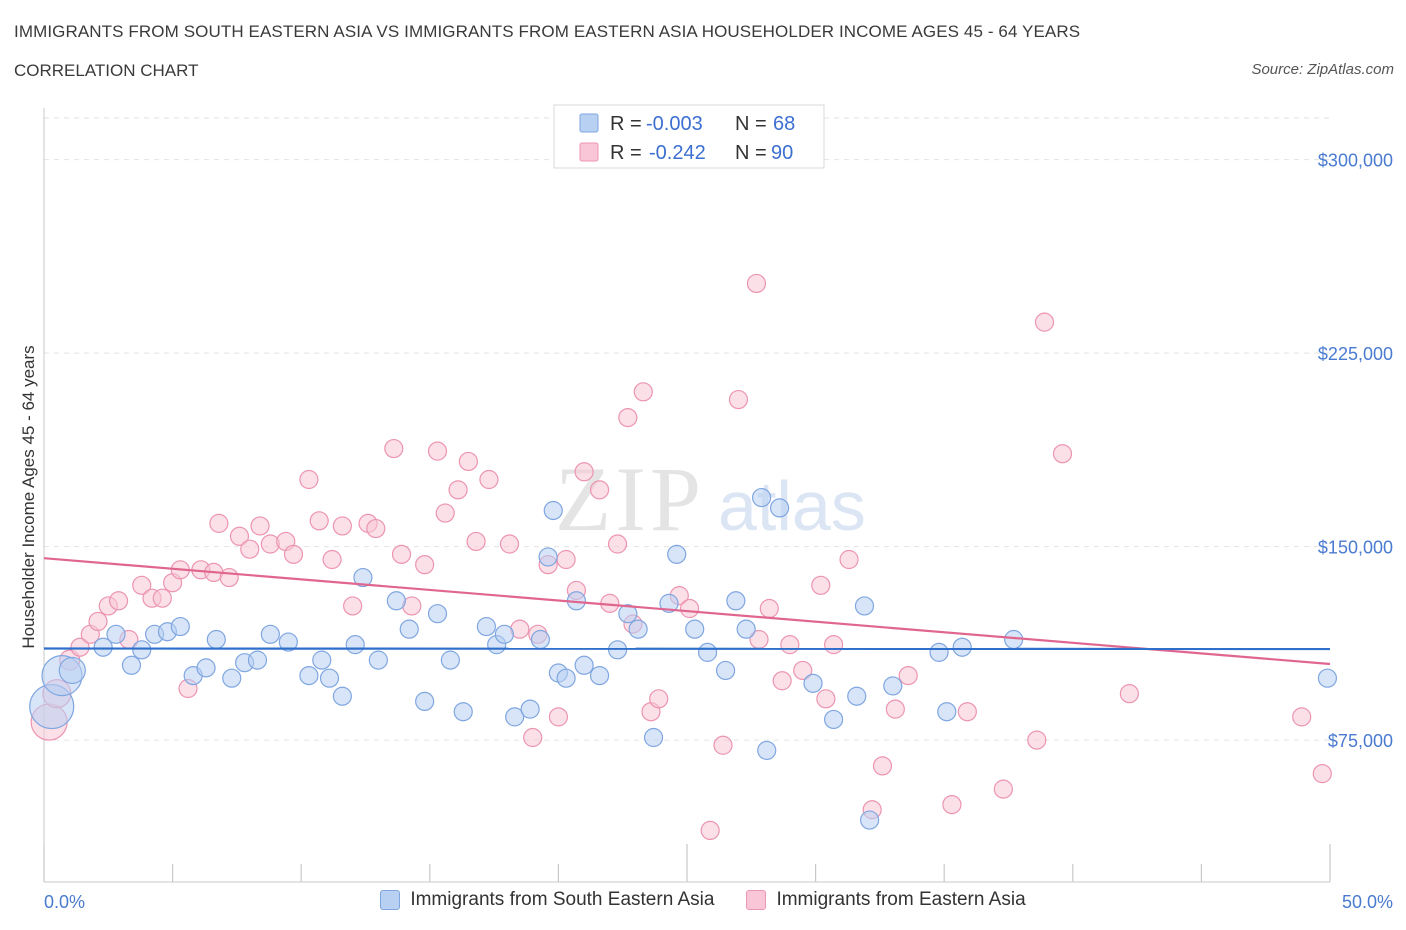 This screenshot has width=1406, height=930. I want to click on legend-label-south-eastern-asia: Immigrants from South Eastern Asia, so click(562, 899).